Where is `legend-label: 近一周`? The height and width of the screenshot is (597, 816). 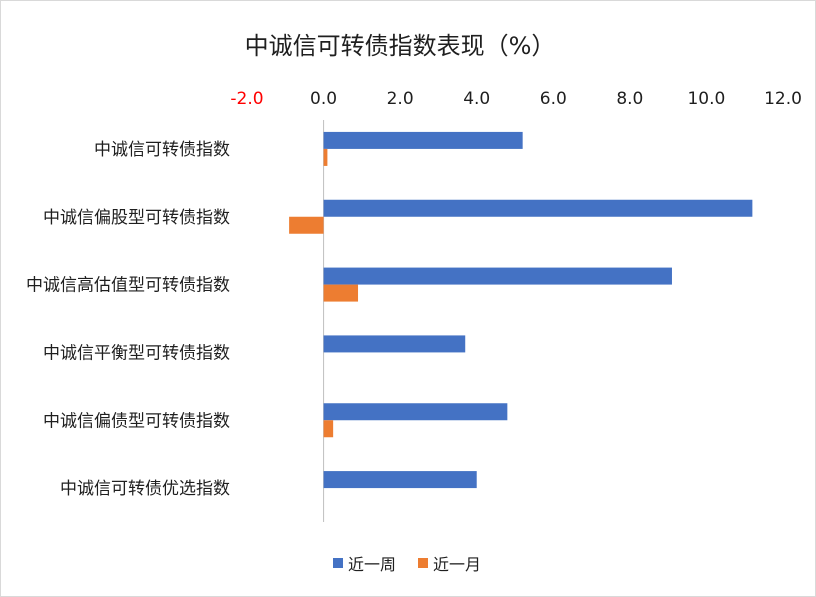
legend-label: 近一周 is located at coordinates (372, 564).